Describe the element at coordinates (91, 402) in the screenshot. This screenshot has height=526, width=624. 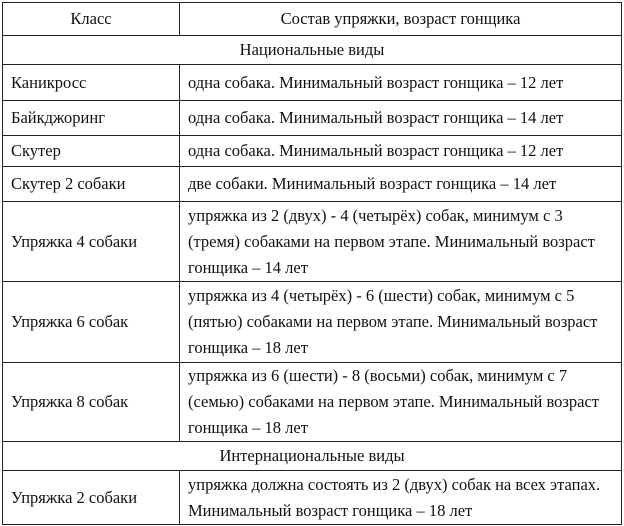
I see `class-cell: Упряжка 8 собак` at that location.